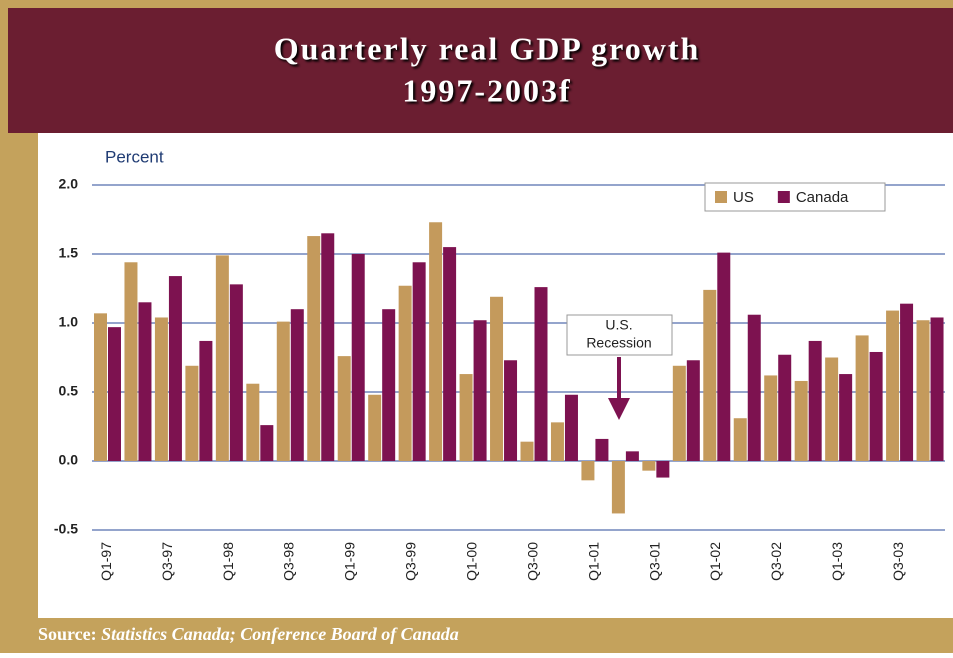  Describe the element at coordinates (106, 561) in the screenshot. I see `x-tick-label: Q1-97` at that location.